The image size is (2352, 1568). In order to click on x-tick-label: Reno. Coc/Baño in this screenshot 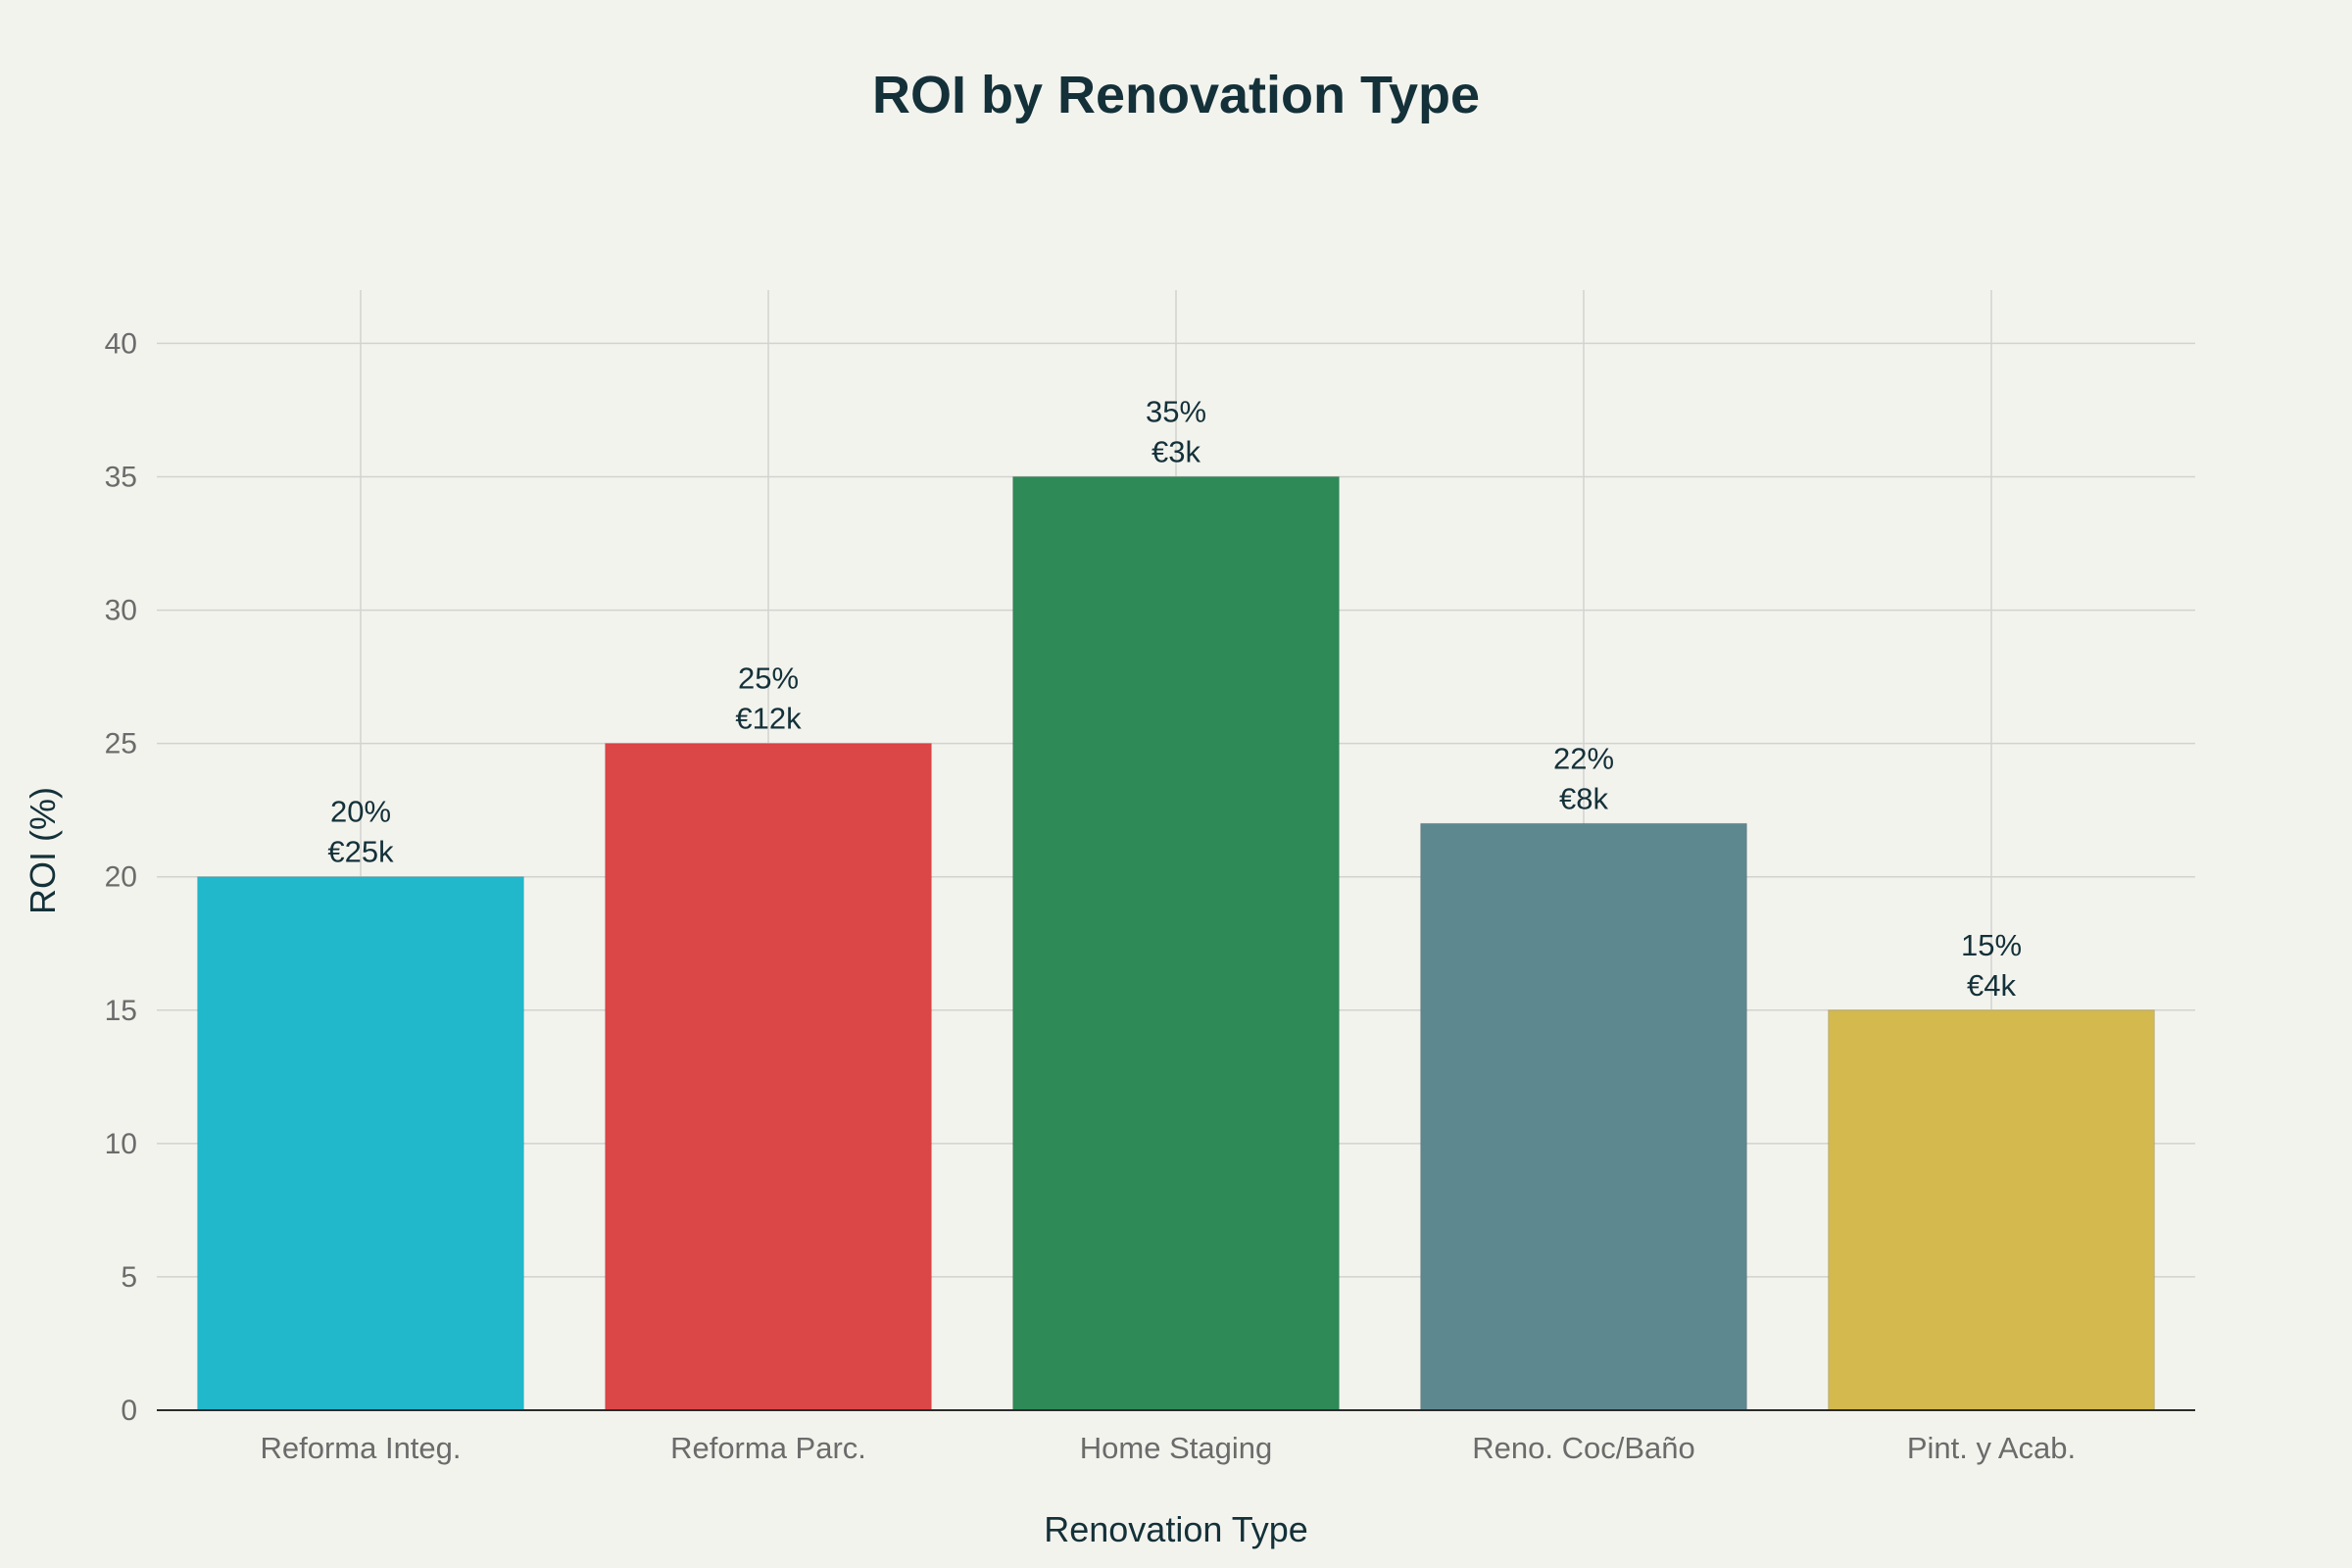, I will do `click(1583, 1448)`.